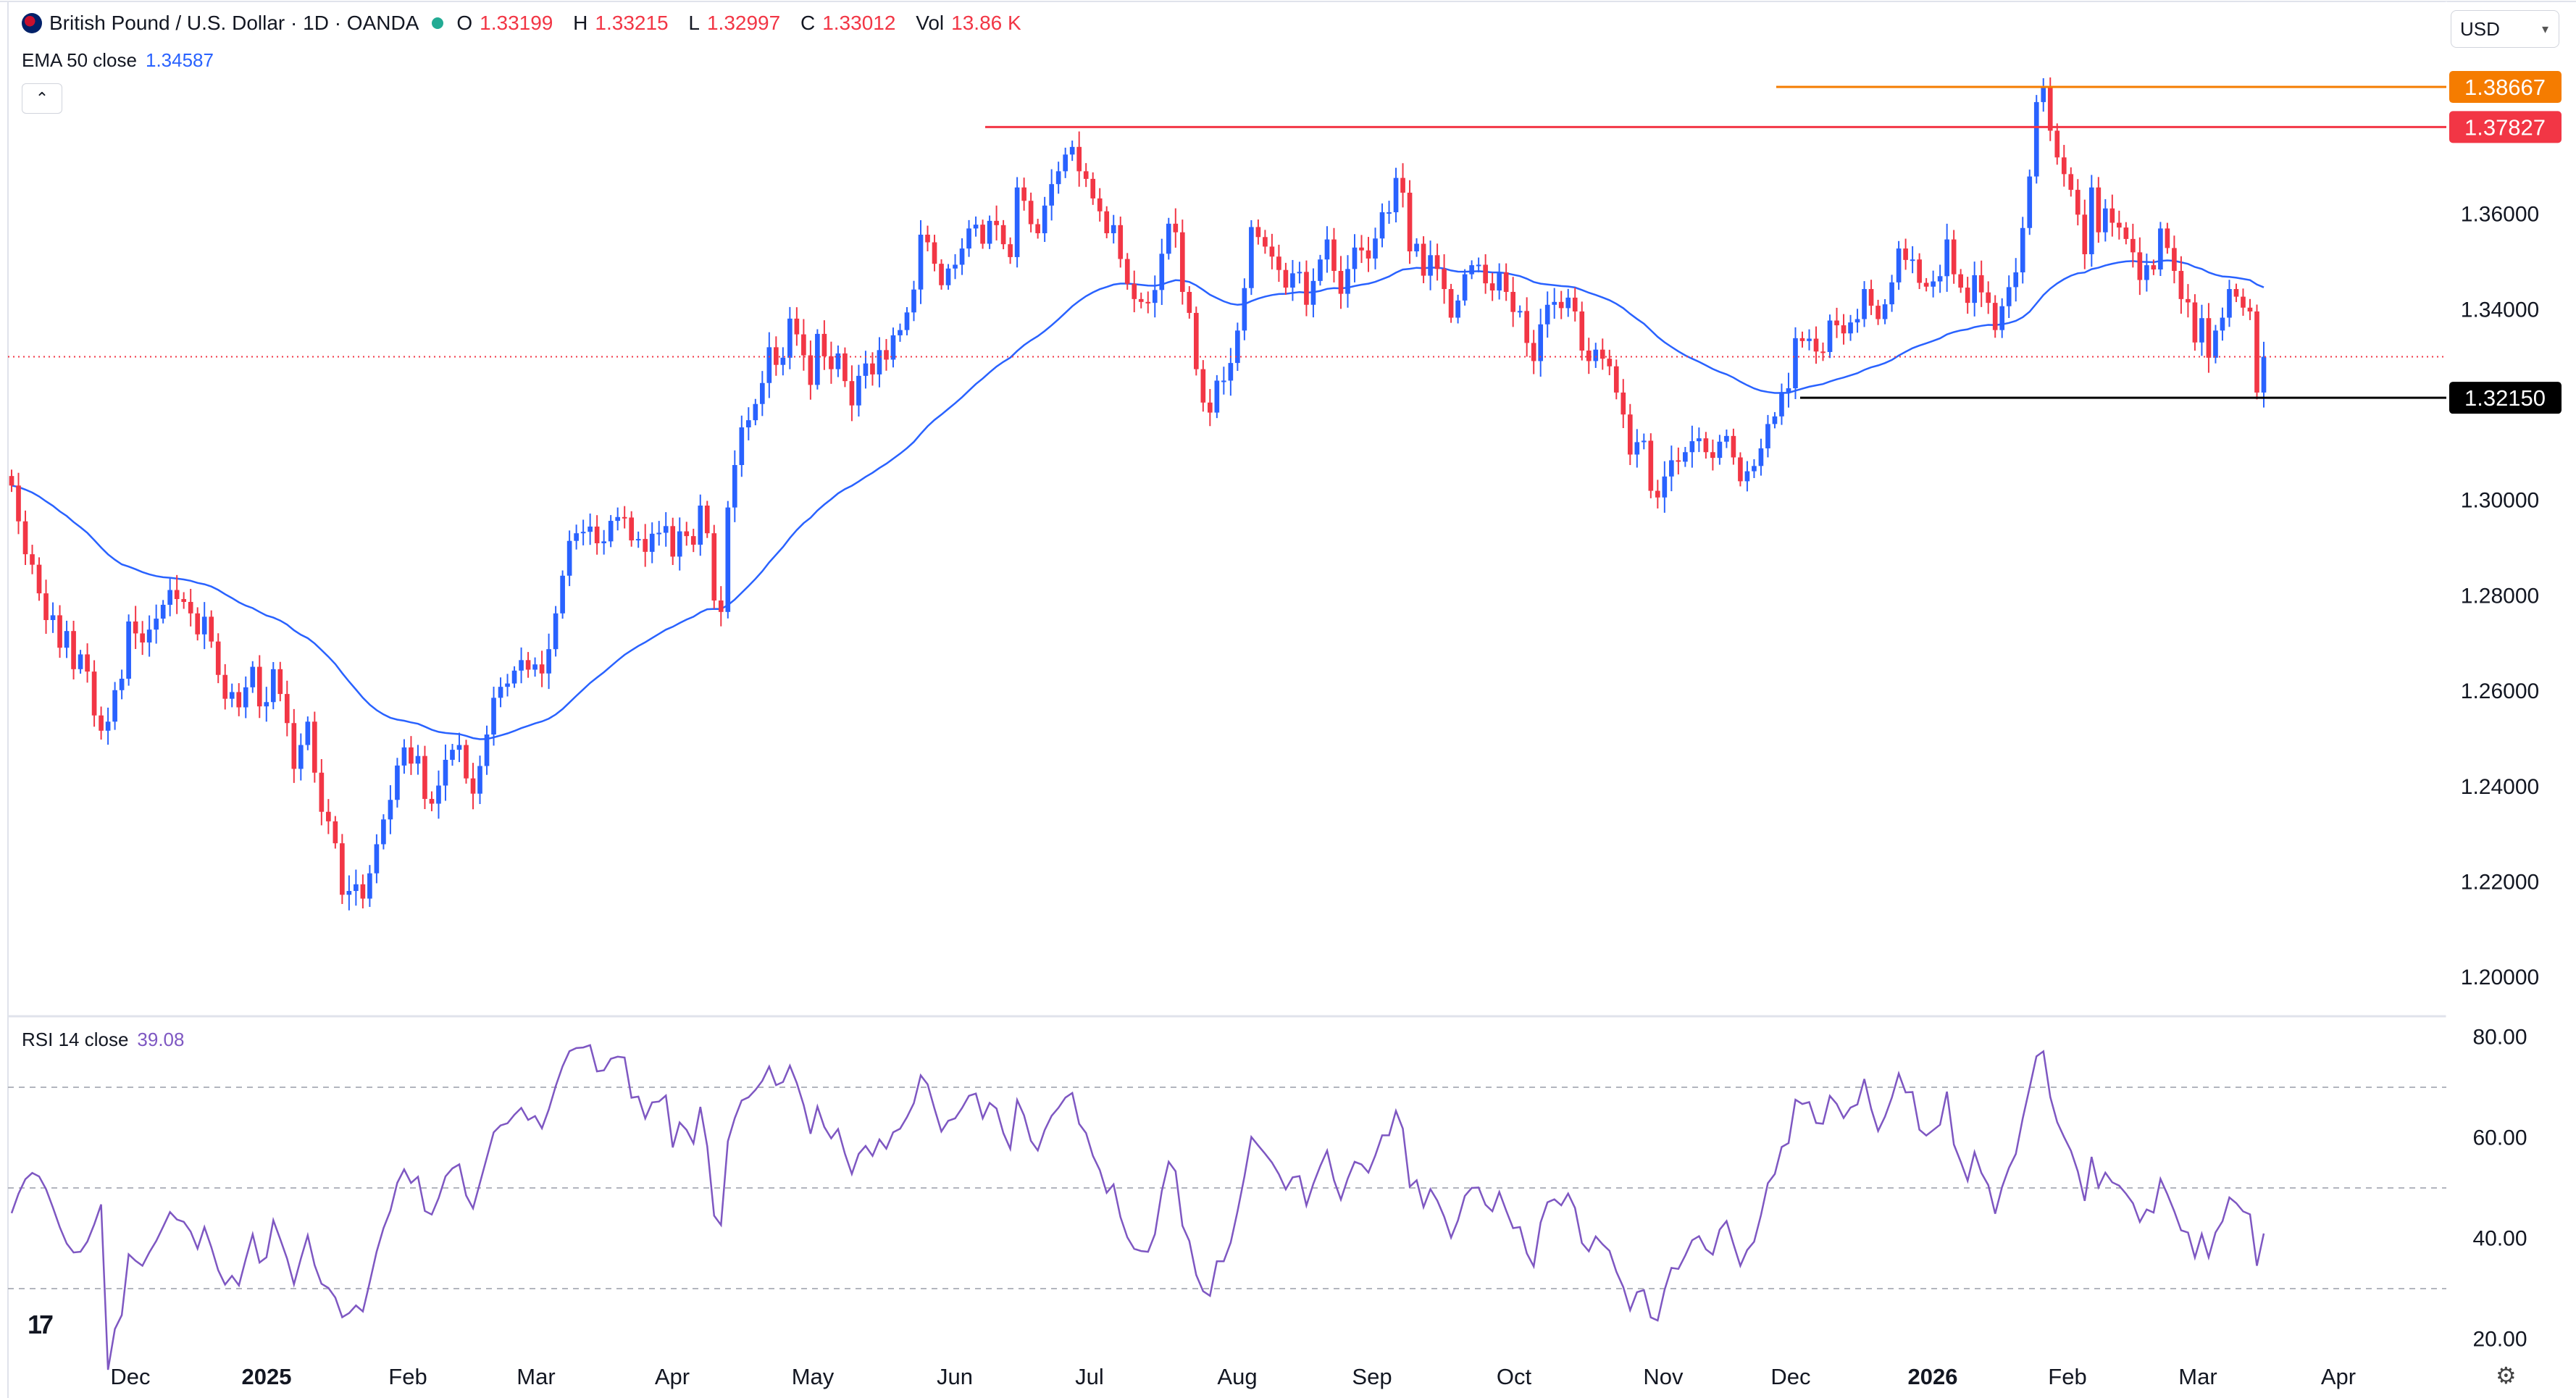 Image resolution: width=2576 pixels, height=1398 pixels. Describe the element at coordinates (42, 98) in the screenshot. I see `collapse-legend-button: ⌃` at that location.